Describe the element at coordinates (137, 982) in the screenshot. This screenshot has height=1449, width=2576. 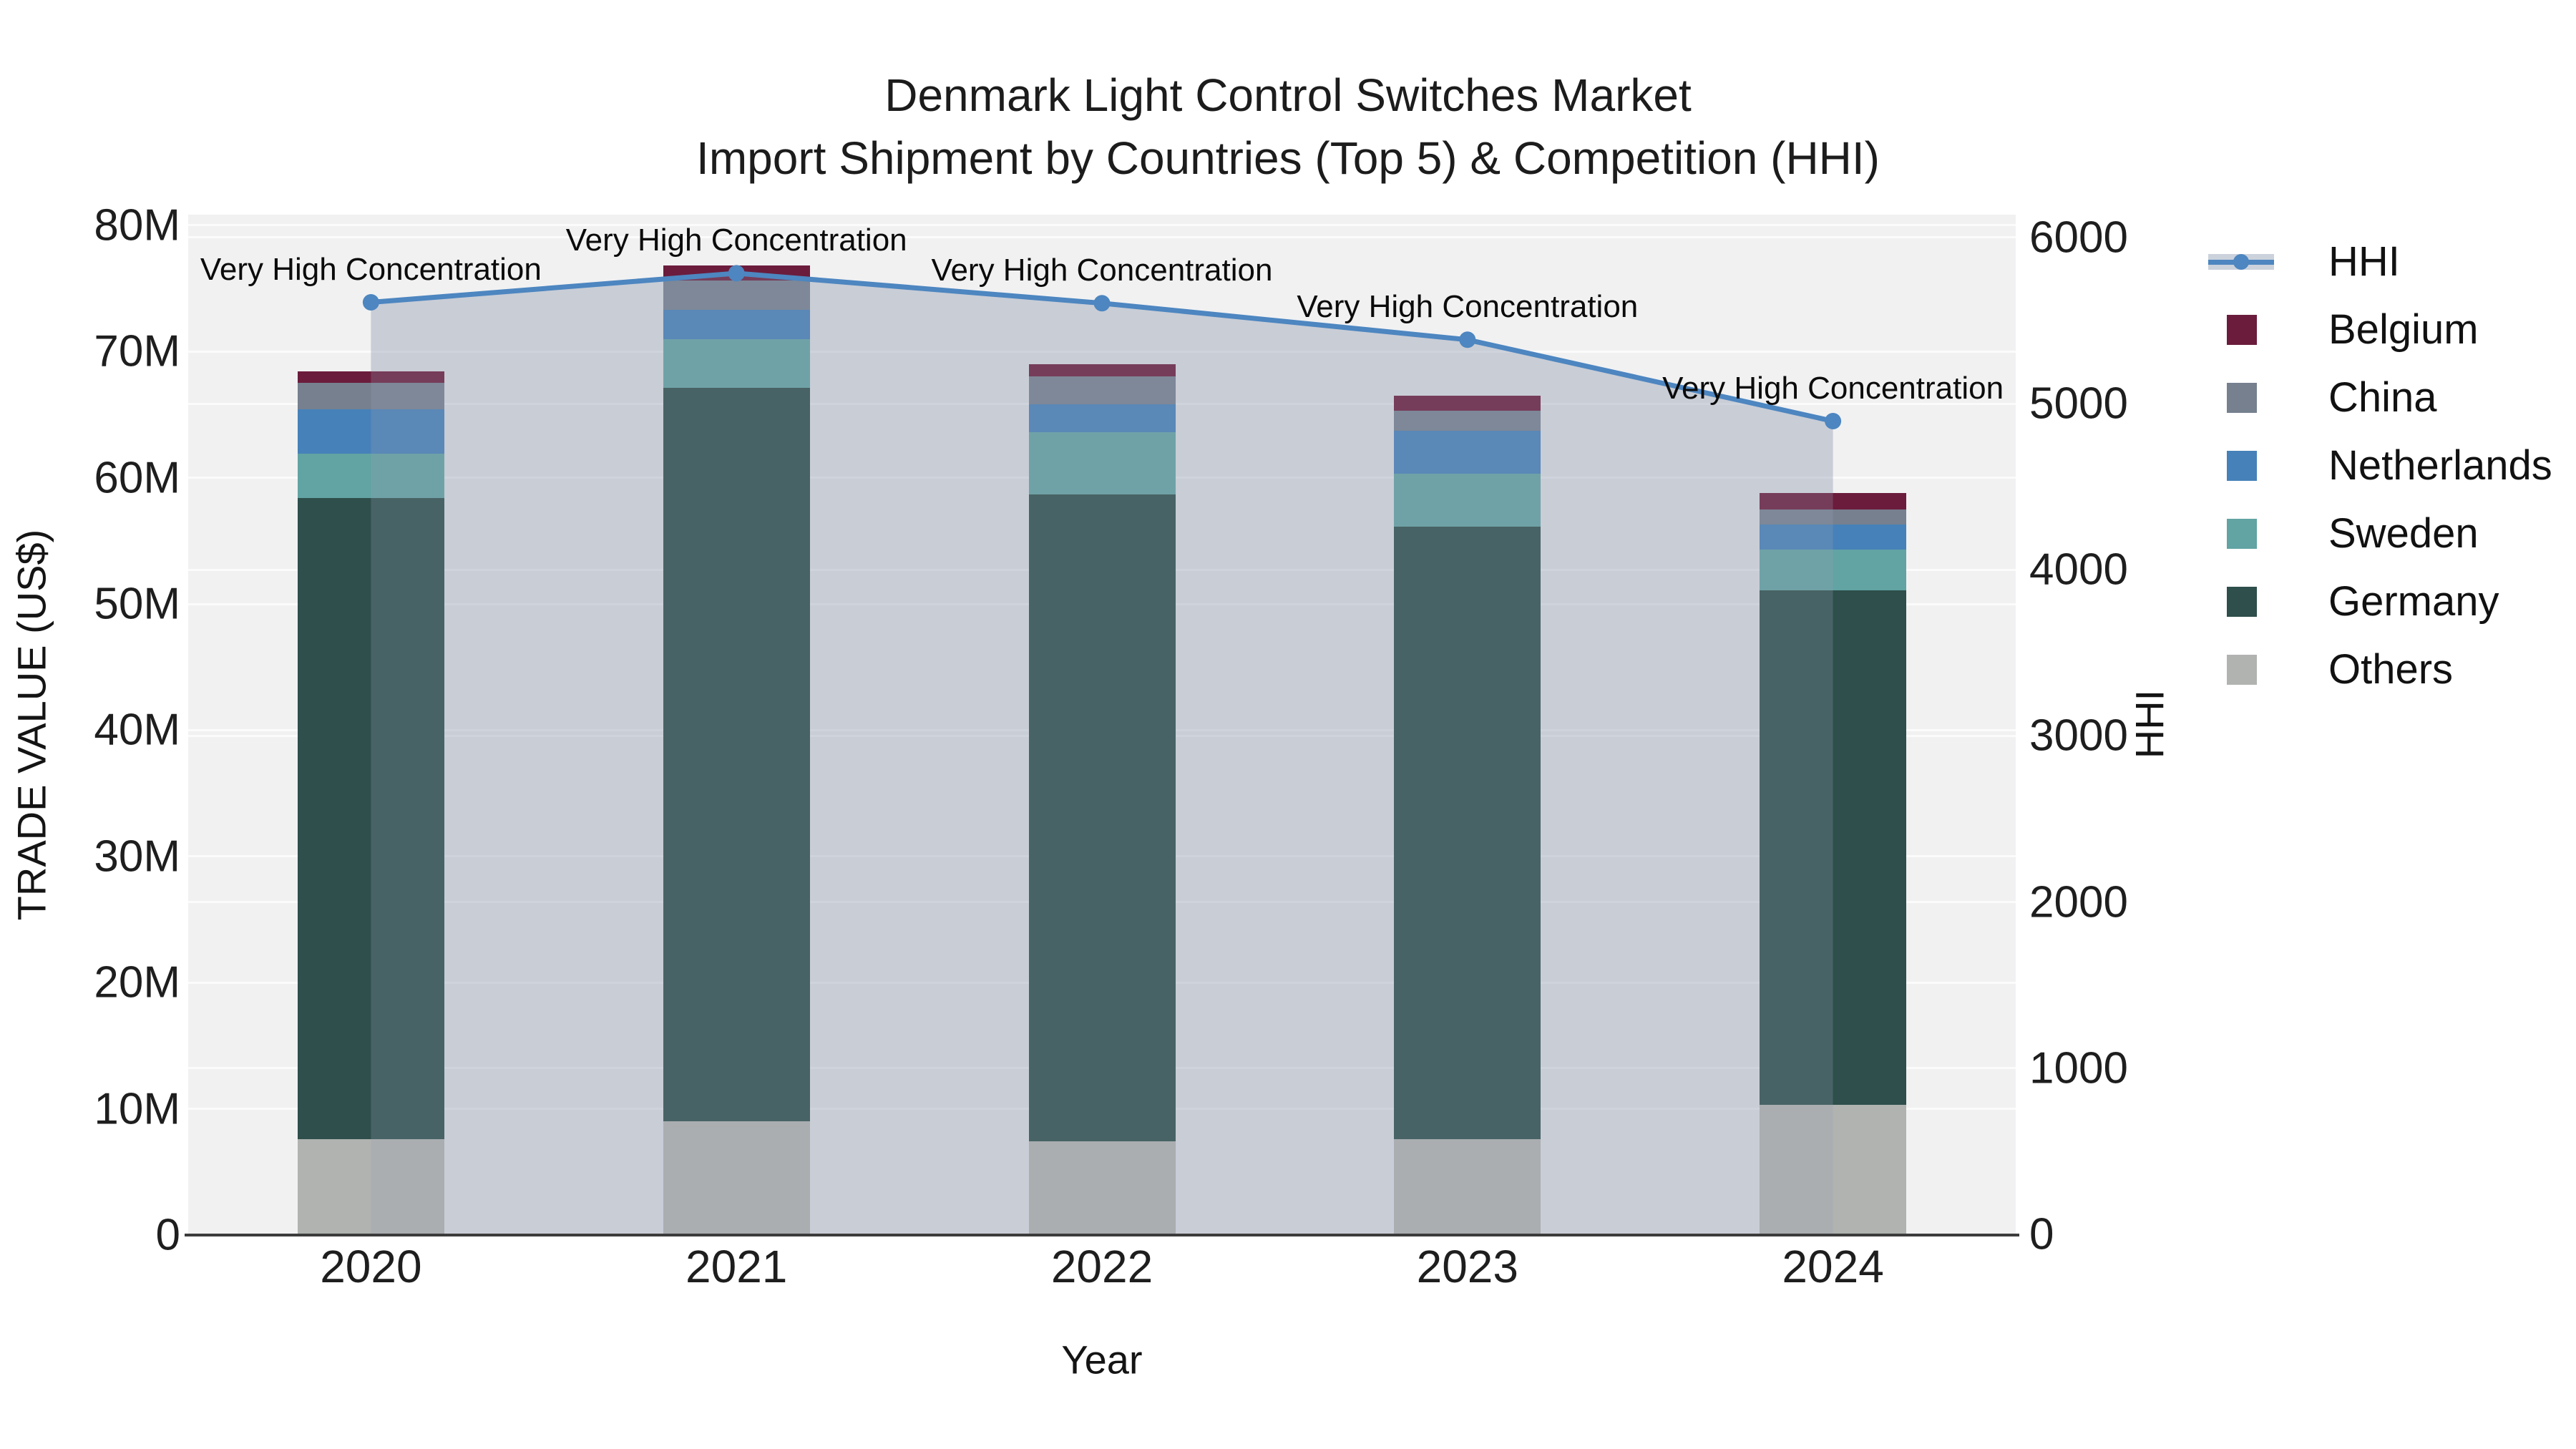
I see `ytick-left-20M: 20M` at that location.